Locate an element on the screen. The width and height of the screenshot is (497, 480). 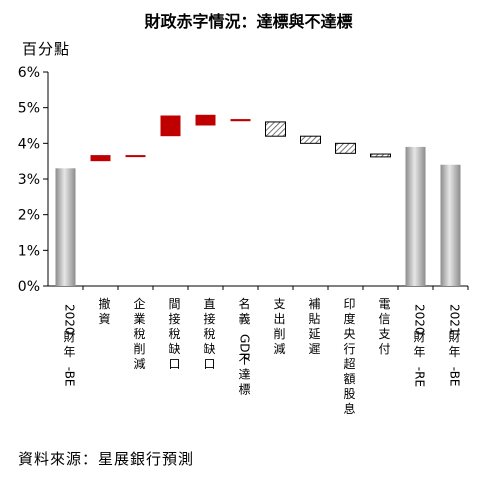
y-axis-unit-label: 百分點 is located at coordinates (46, 49).